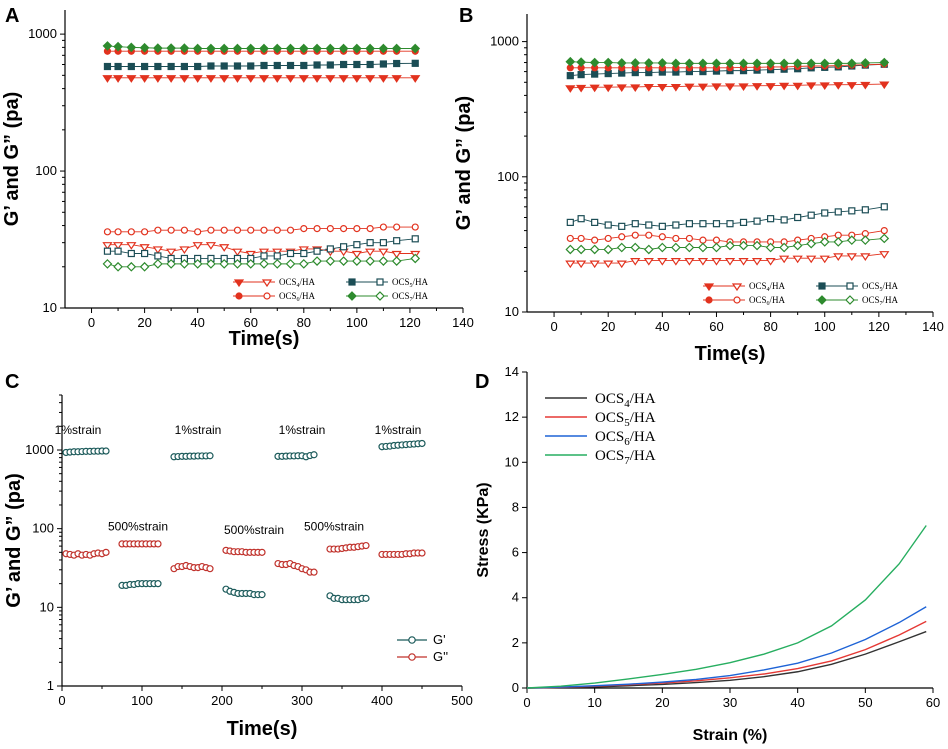  What do you see at coordinates (515, 552) in the screenshot?
I see `y-tick-label: 6` at bounding box center [515, 552].